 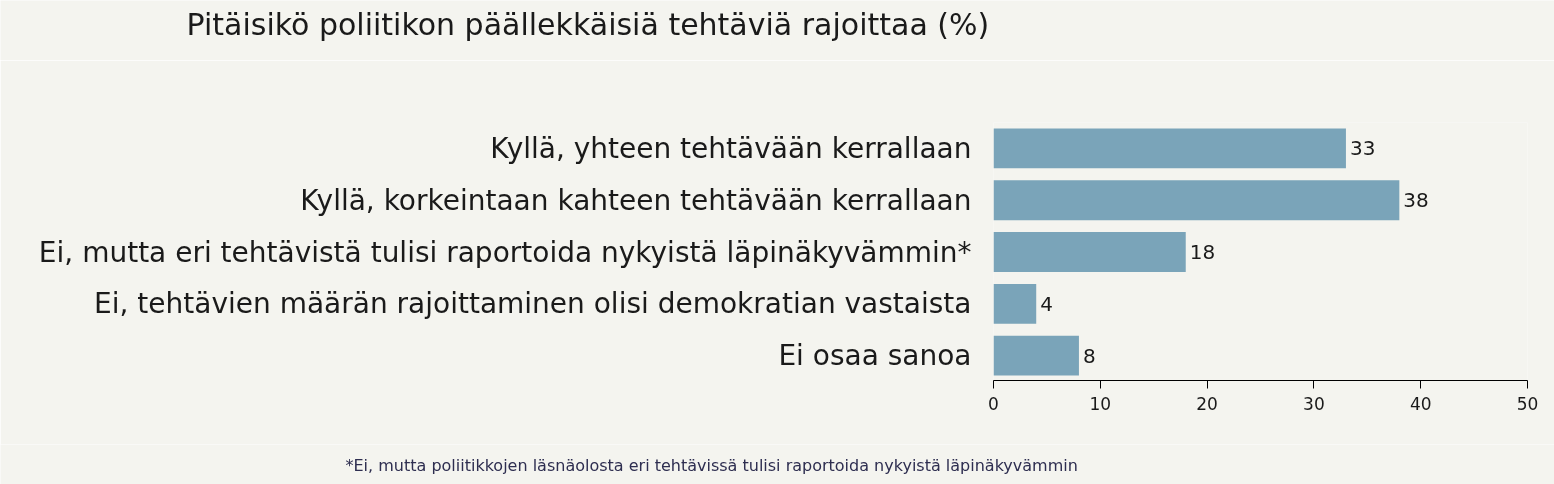 I want to click on data-label: 4, so click(x=1046, y=303).